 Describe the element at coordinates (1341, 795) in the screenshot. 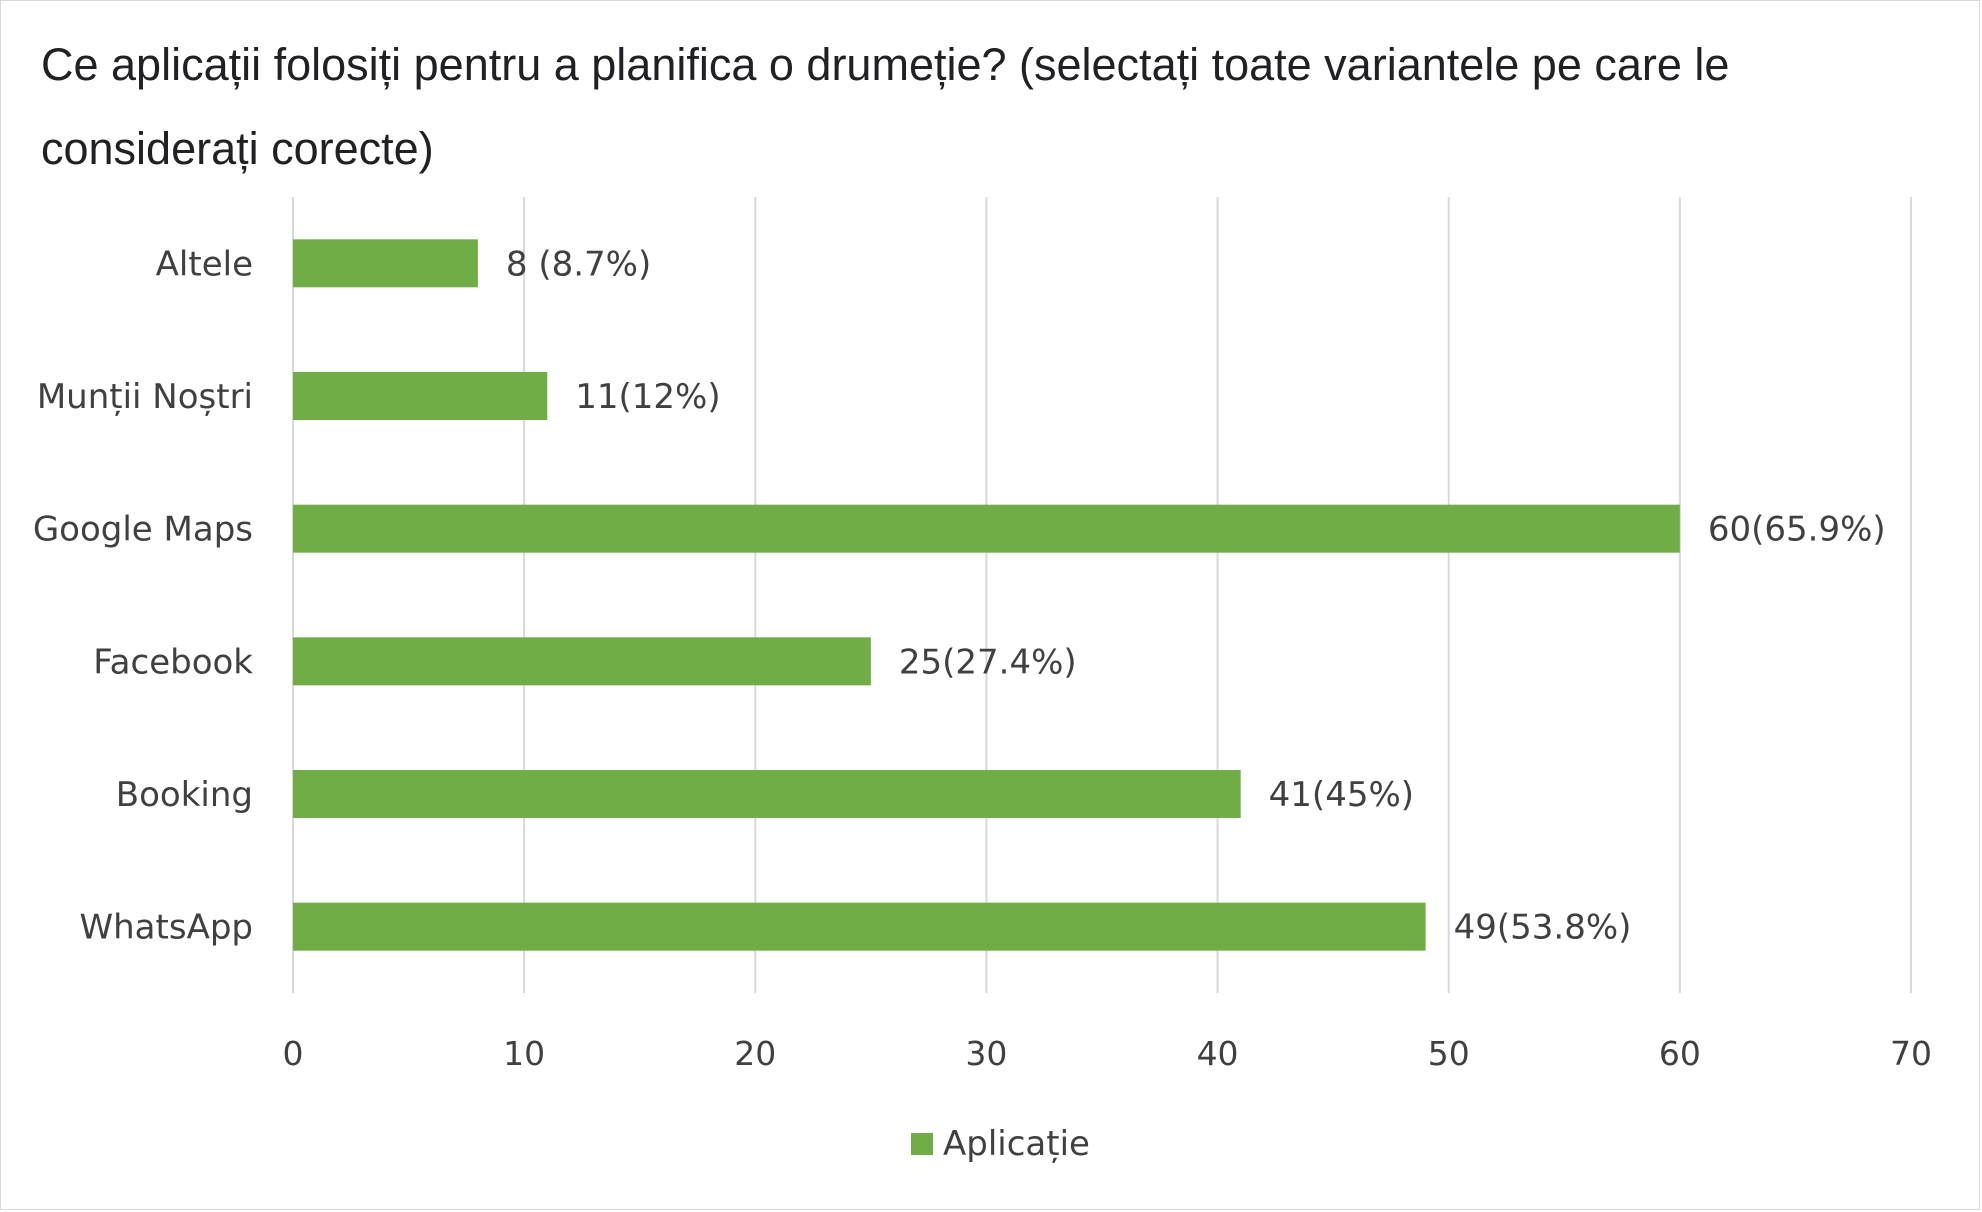

I see `data-label: 41(45%)` at that location.